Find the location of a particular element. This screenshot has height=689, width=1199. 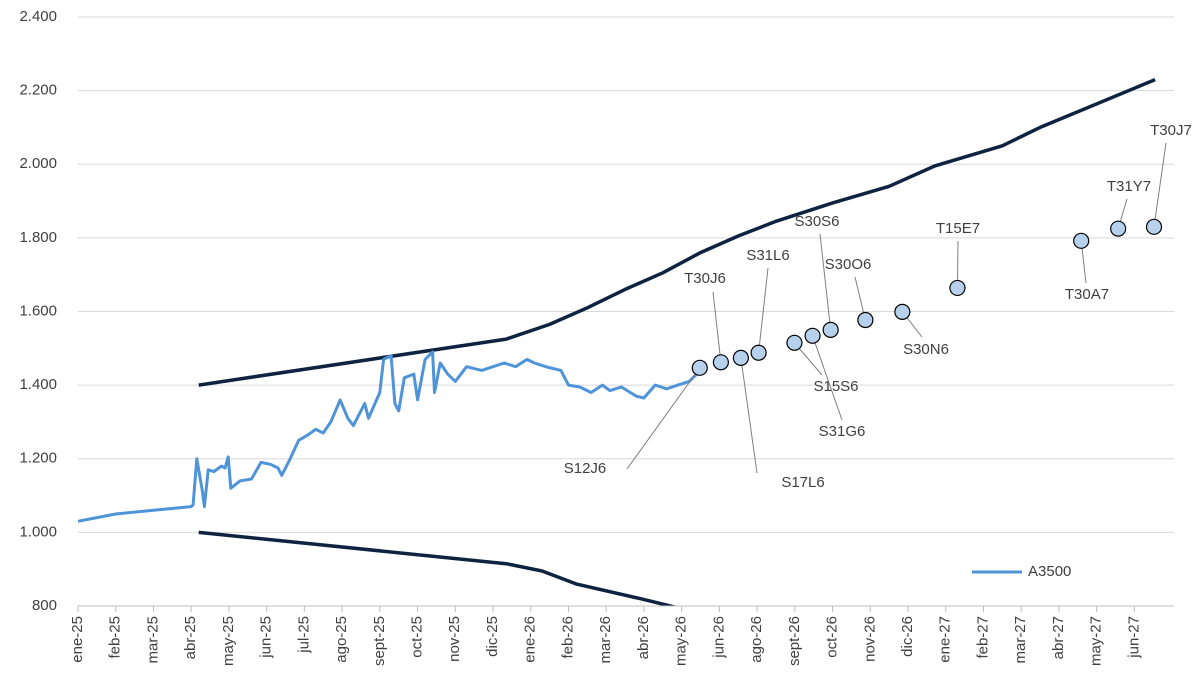

x-tick-label: oct-26 is located at coordinates (832, 637).